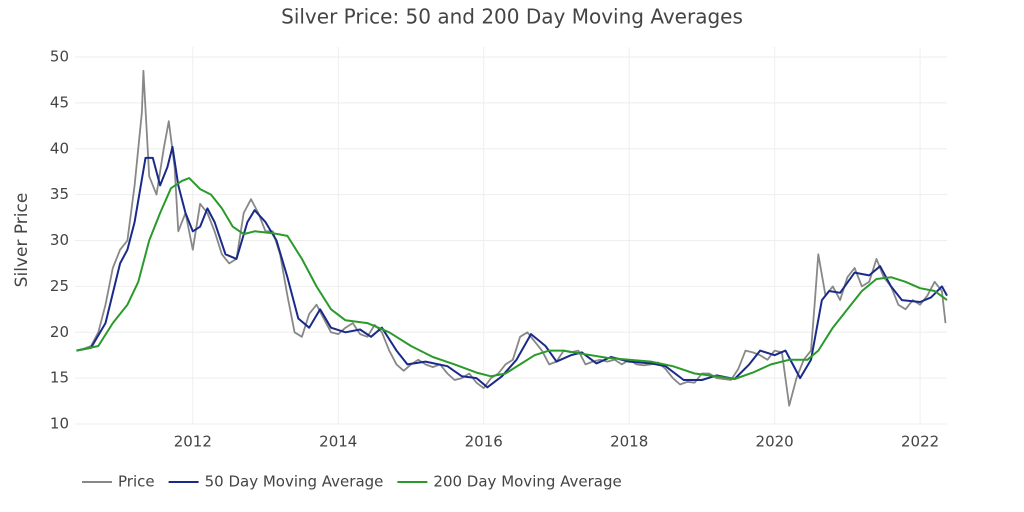  I want to click on y-axis-label: Silver Price, so click(22, 240).